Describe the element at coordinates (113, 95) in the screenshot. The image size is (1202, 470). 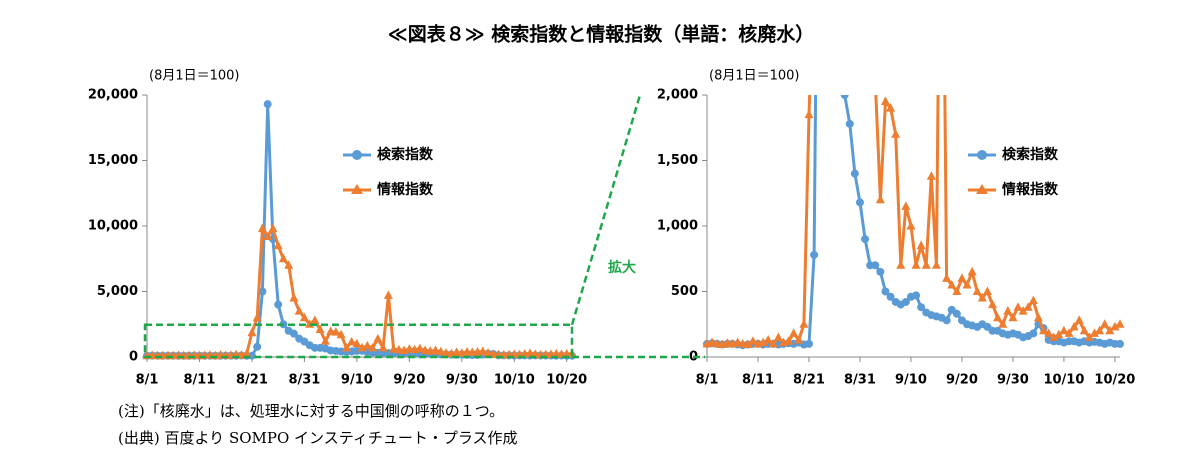
I see `y-tick-label: 20,000` at that location.